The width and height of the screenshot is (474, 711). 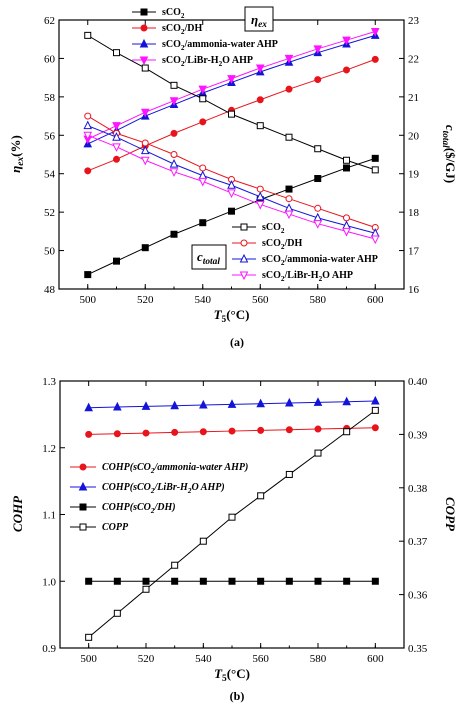 I want to click on panel-a-ytick-right-label: 16, so click(x=414, y=290).